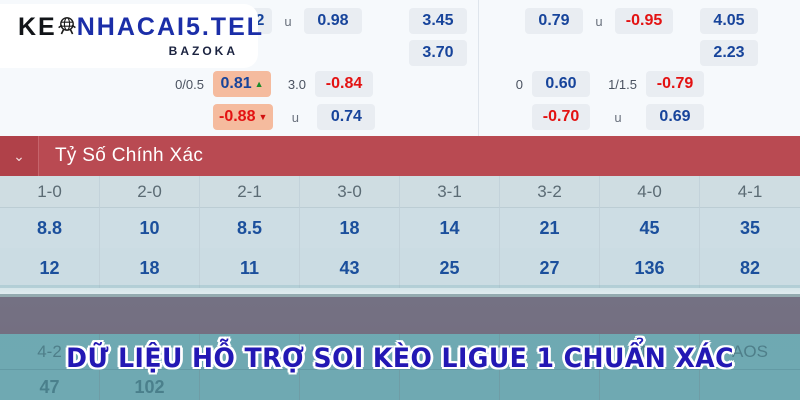 The width and height of the screenshot is (800, 400). Describe the element at coordinates (50, 192) in the screenshot. I see `table-header-cell: 1-0` at that location.